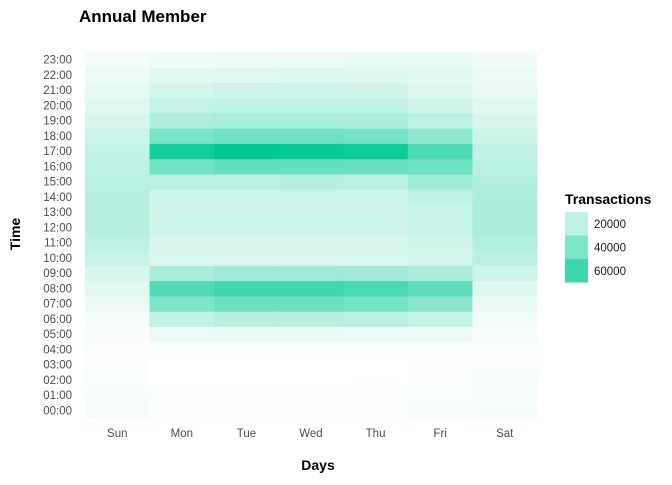  I want to click on y-tick-label: 10:00, so click(57, 259).